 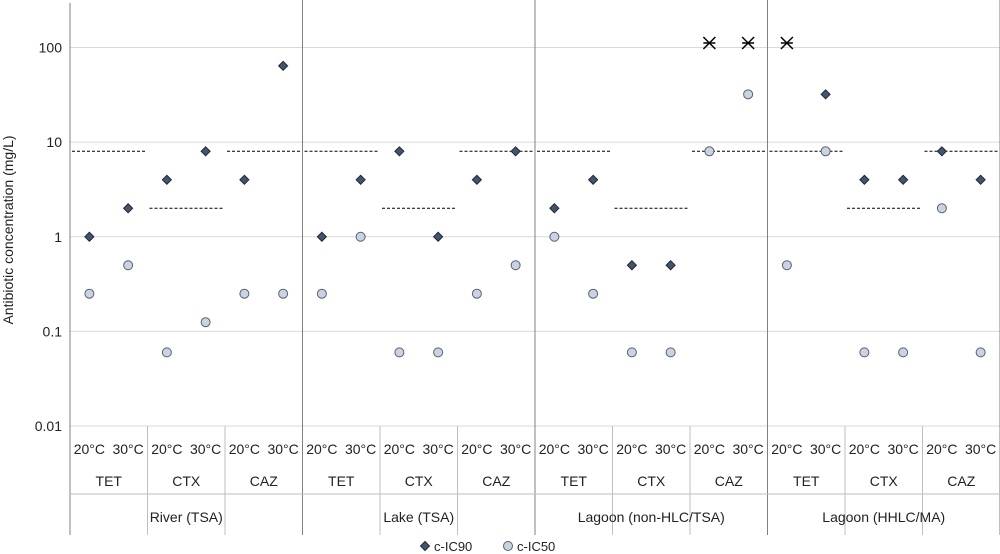 What do you see at coordinates (536, 546) in the screenshot?
I see `legend-c-ic50-label: c-IC50` at bounding box center [536, 546].